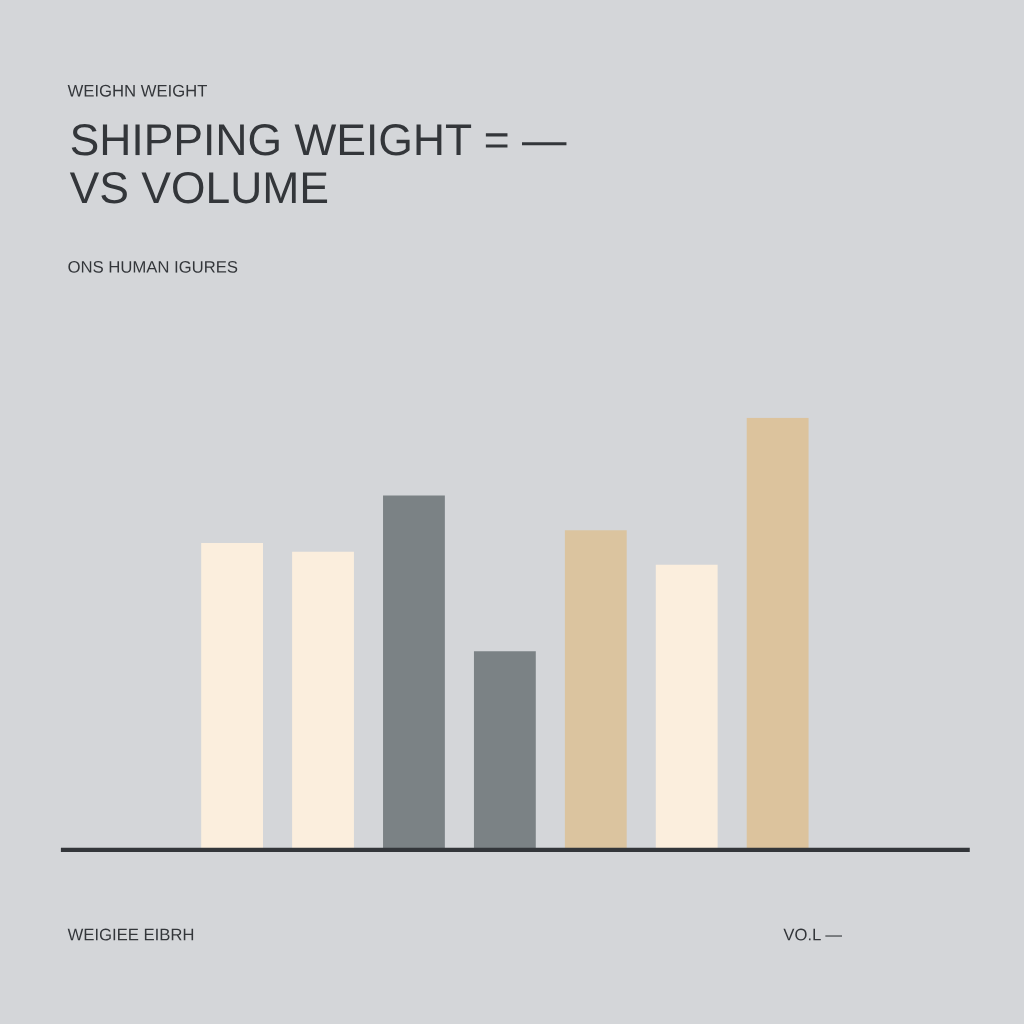 This screenshot has height=1024, width=1024. I want to click on chart-subtitle: ONS HUMAN IGURES, so click(153, 266).